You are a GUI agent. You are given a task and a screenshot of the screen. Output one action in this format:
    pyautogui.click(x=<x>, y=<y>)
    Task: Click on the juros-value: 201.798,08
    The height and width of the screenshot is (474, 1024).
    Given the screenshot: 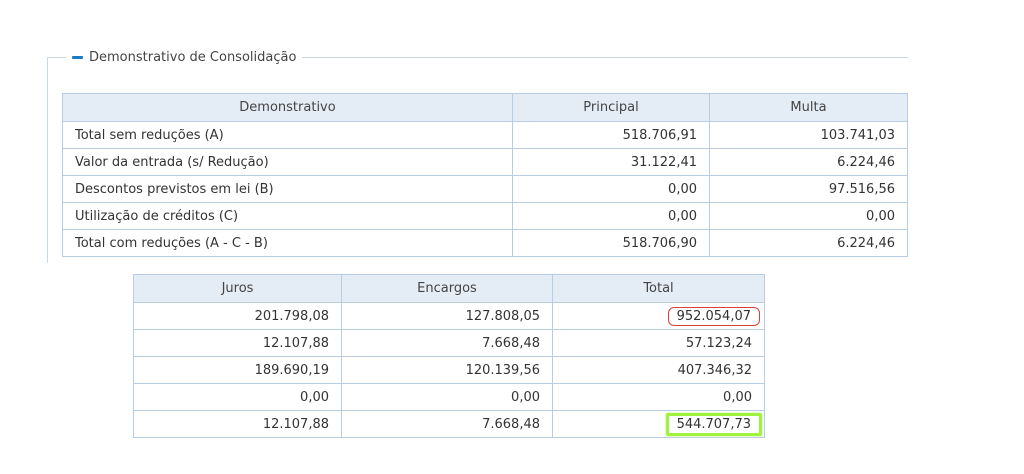 What is the action you would take?
    pyautogui.click(x=237, y=316)
    